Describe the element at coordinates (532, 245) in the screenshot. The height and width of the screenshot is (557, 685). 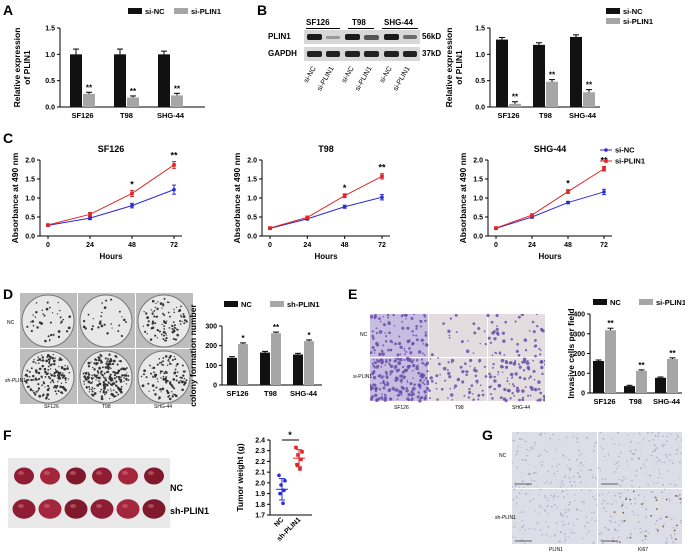
I see `x-tick-label: 24` at that location.